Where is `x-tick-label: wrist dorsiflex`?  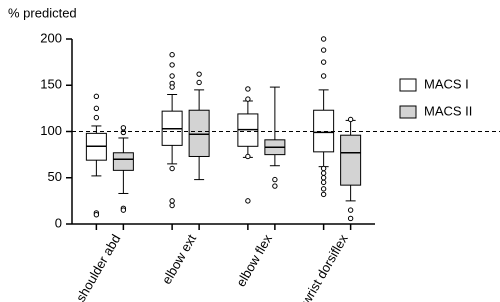 x-tick-label: wrist dorsiflex is located at coordinates (324, 266).